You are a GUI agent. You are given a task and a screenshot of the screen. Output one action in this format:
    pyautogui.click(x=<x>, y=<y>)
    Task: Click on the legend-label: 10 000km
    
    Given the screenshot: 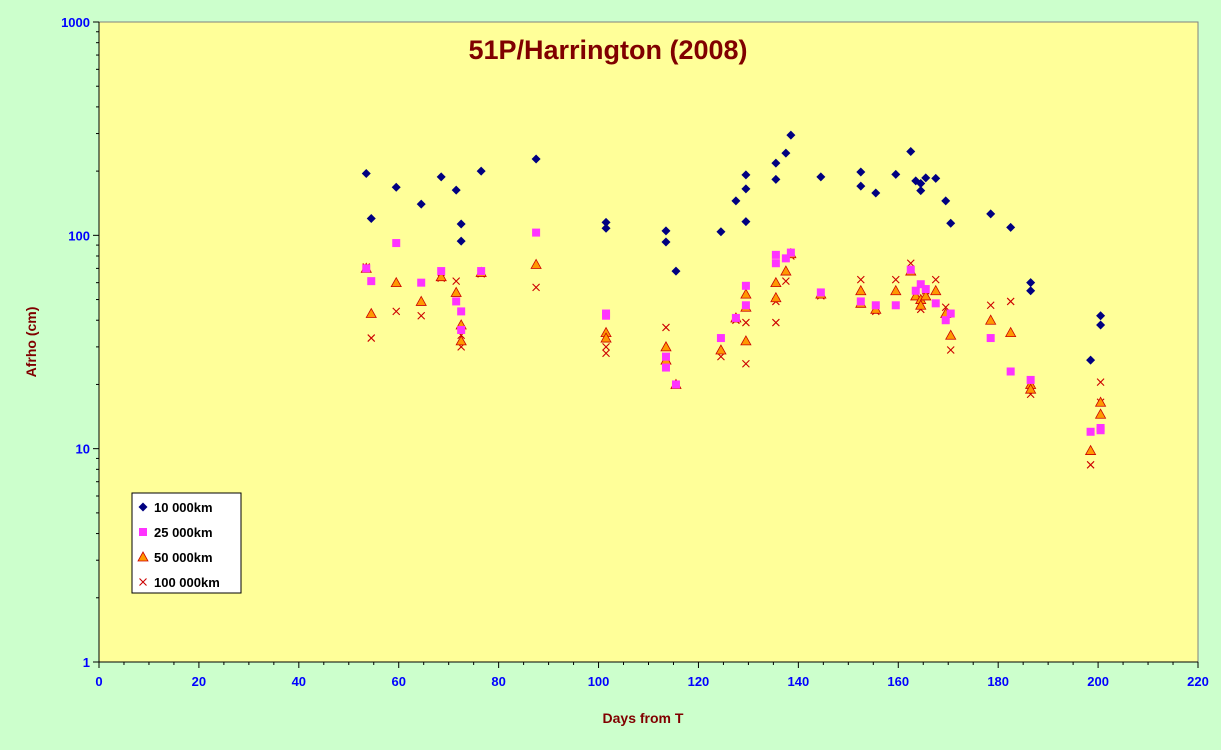 What is the action you would take?
    pyautogui.click(x=183, y=507)
    